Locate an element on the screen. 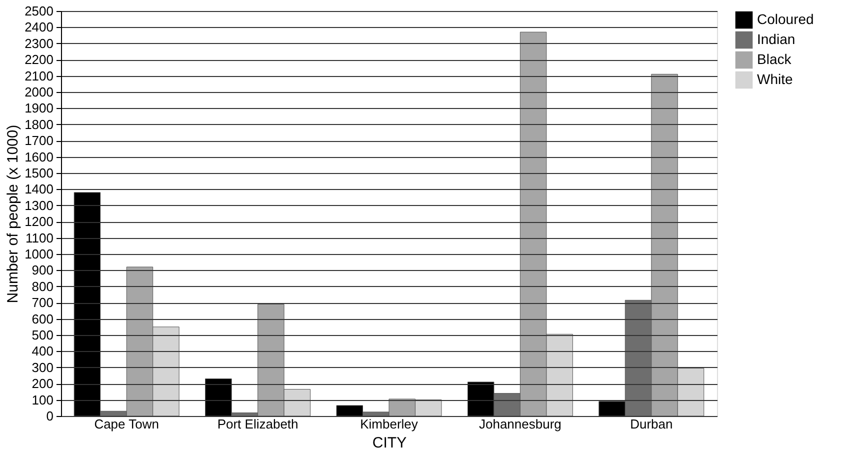 The image size is (862, 468). y-tick-label: 0 is located at coordinates (50, 416).